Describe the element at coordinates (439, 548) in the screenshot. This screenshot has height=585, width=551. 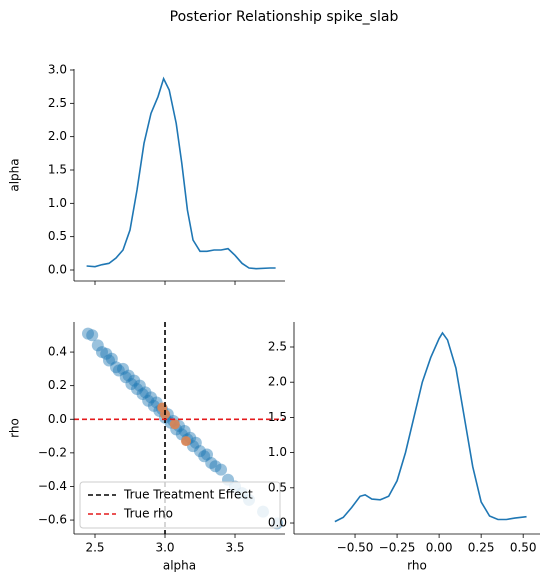
I see `x-tick-label: 0.00` at that location.